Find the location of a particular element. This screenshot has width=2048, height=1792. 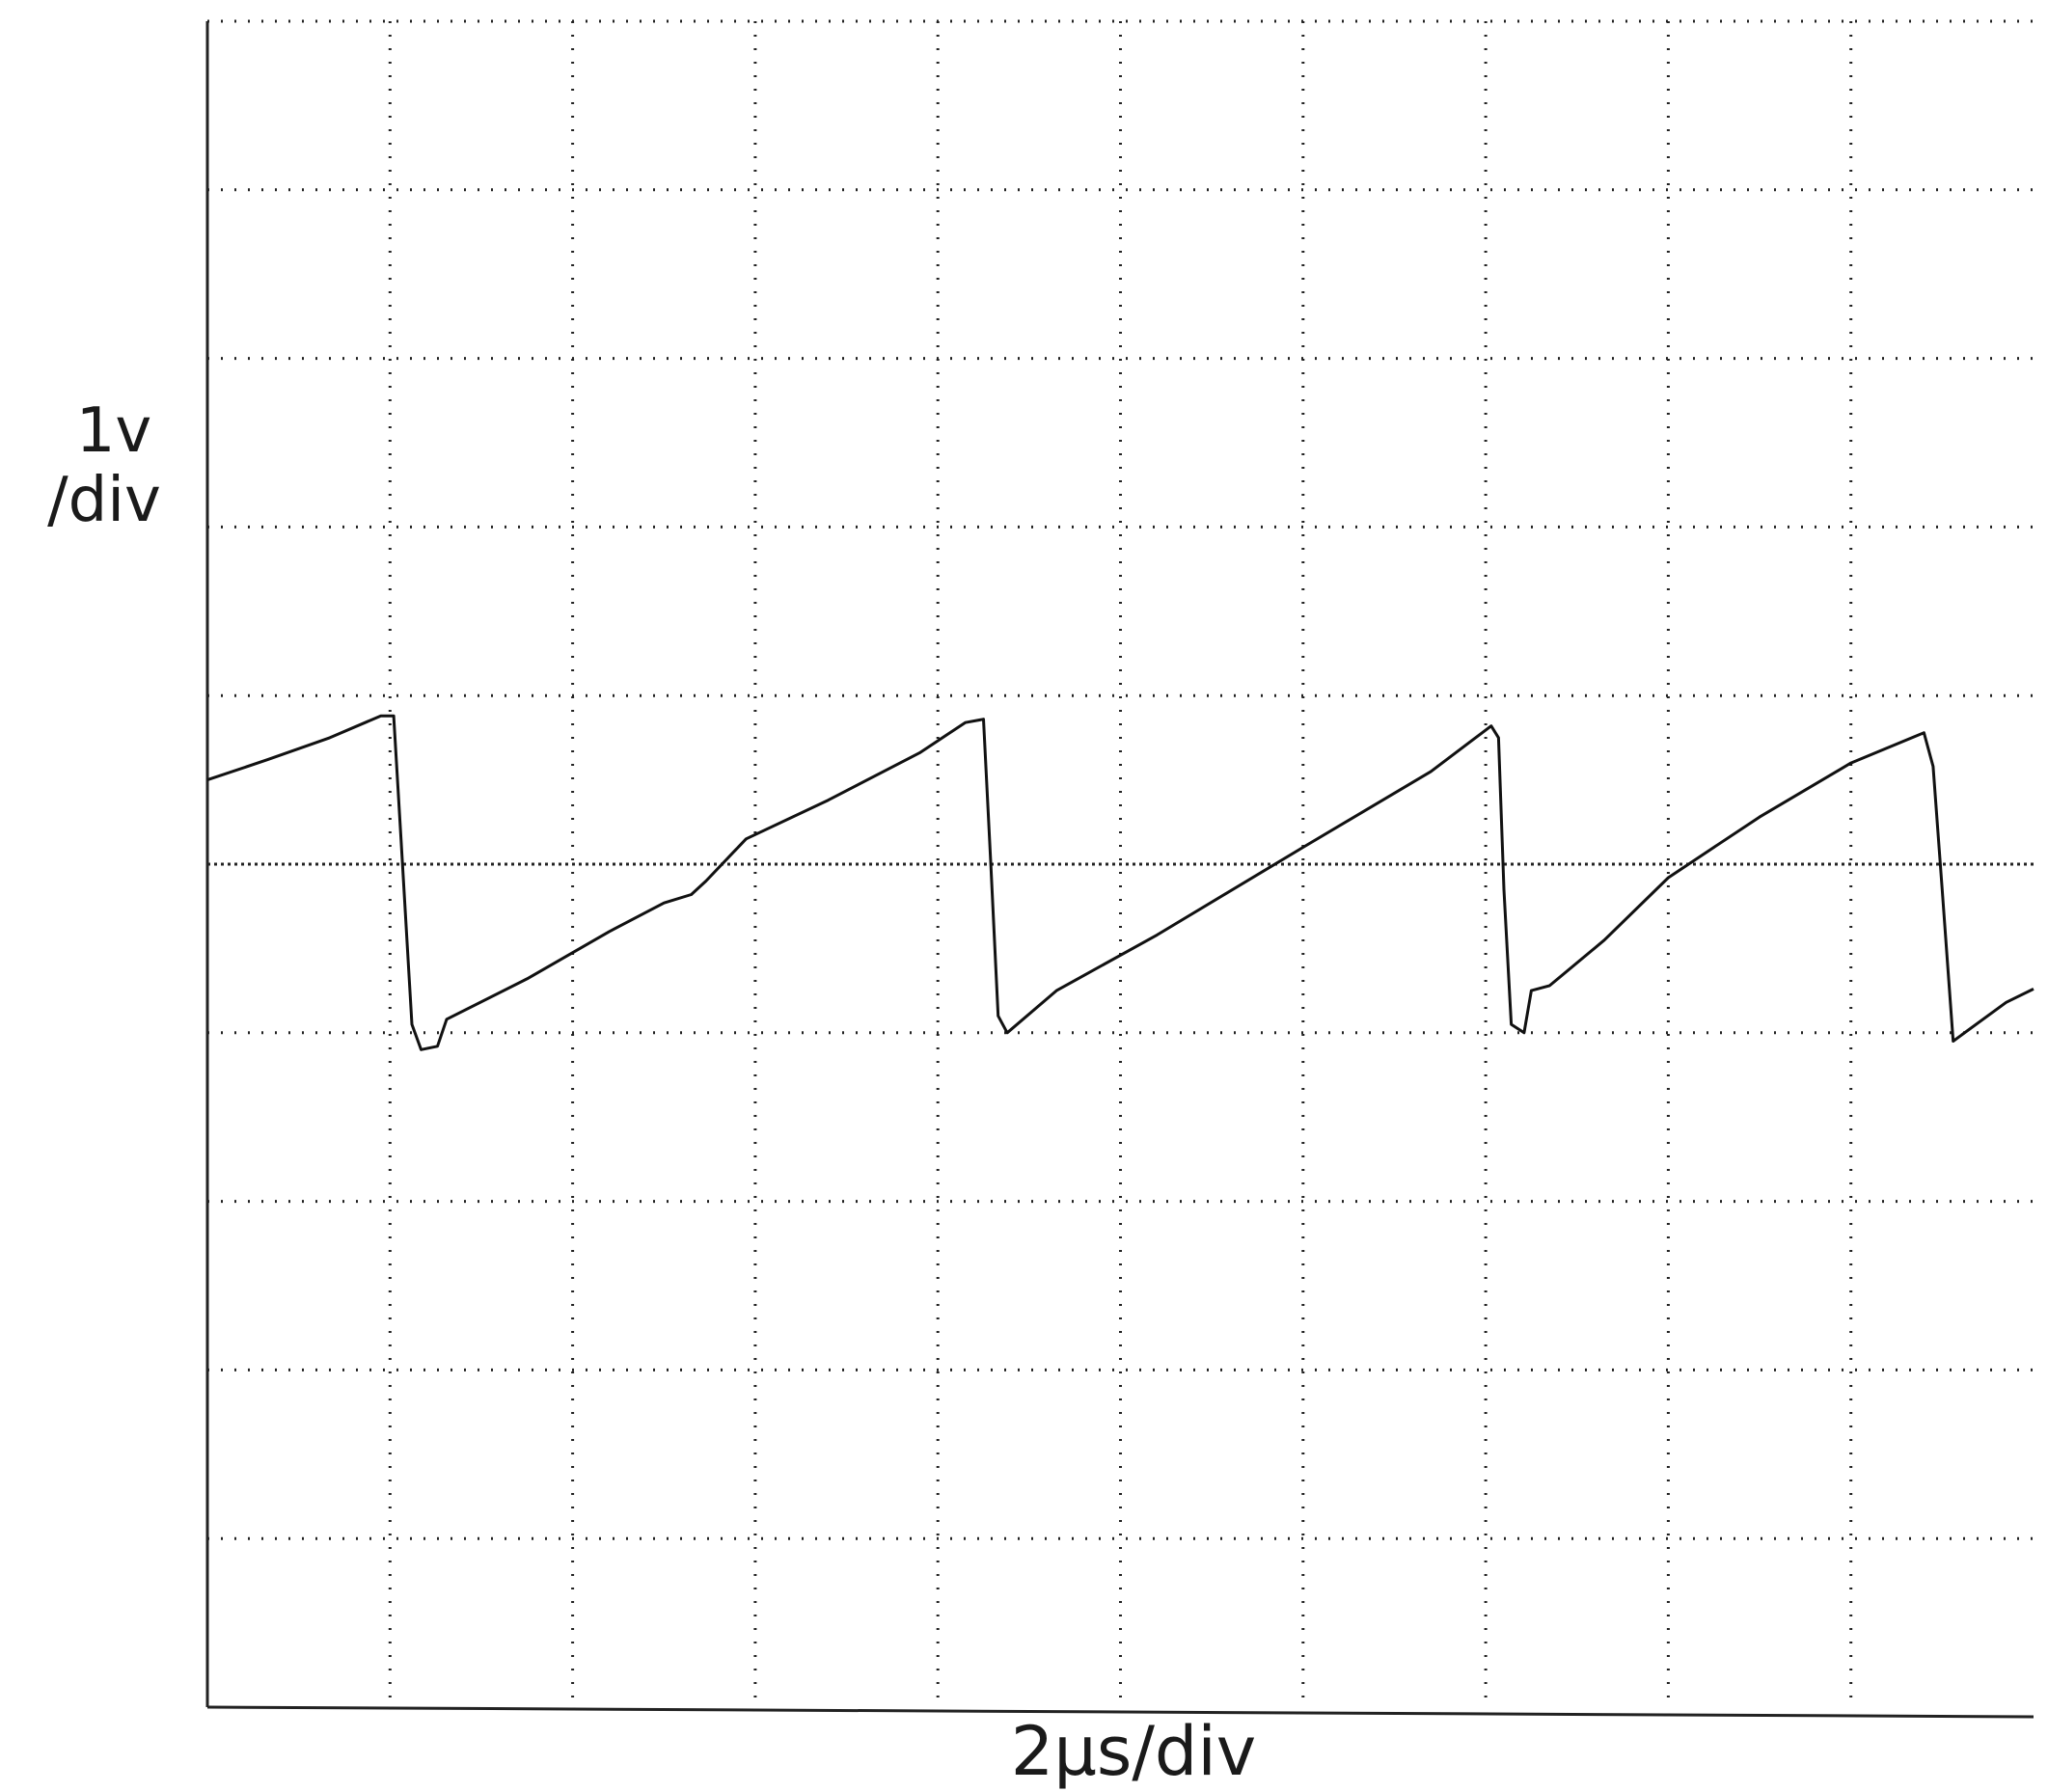

x-axis-line is located at coordinates (1120, 1712).